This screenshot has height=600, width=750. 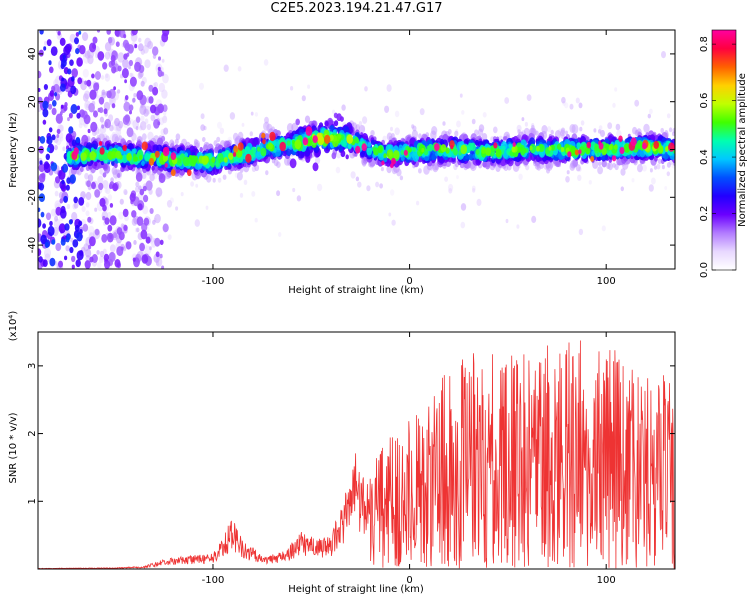 I want to click on spectrogram-y-axis-label: Frequency (Hz), so click(x=13, y=150).